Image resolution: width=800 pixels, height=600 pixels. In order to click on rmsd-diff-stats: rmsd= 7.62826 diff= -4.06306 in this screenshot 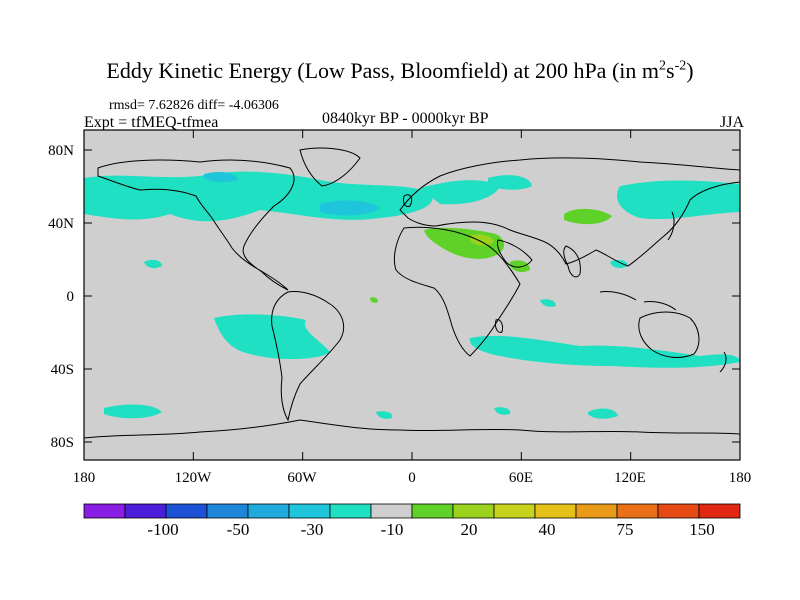, I will do `click(194, 105)`.